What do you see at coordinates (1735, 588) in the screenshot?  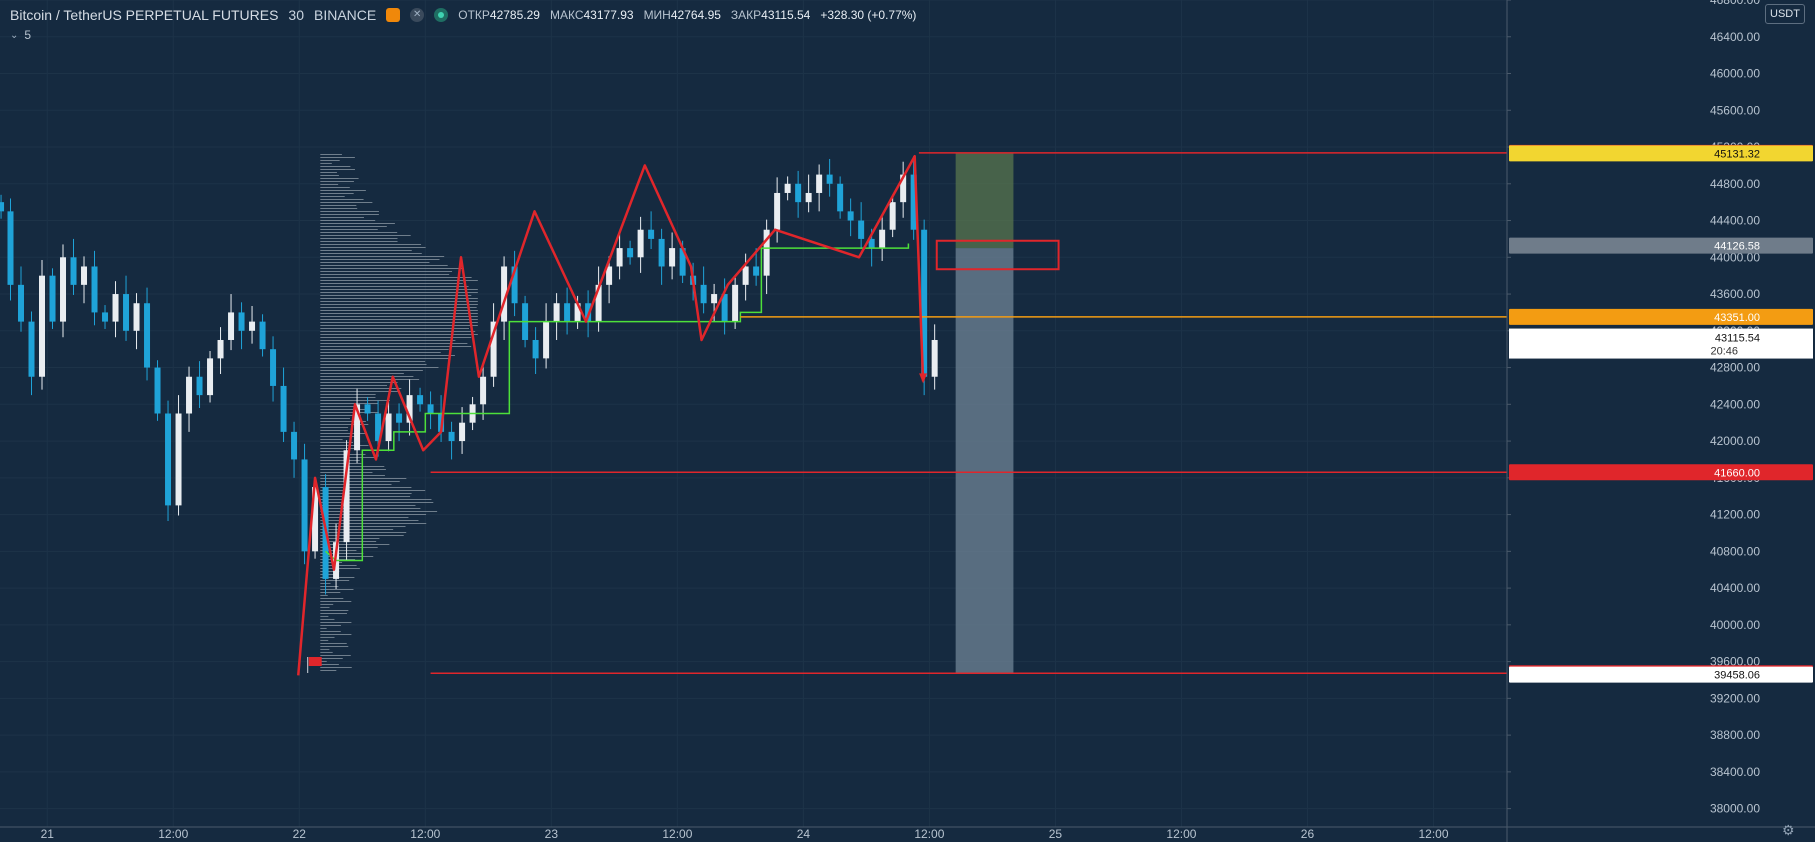 I see `price-tick-label: 40400.00` at bounding box center [1735, 588].